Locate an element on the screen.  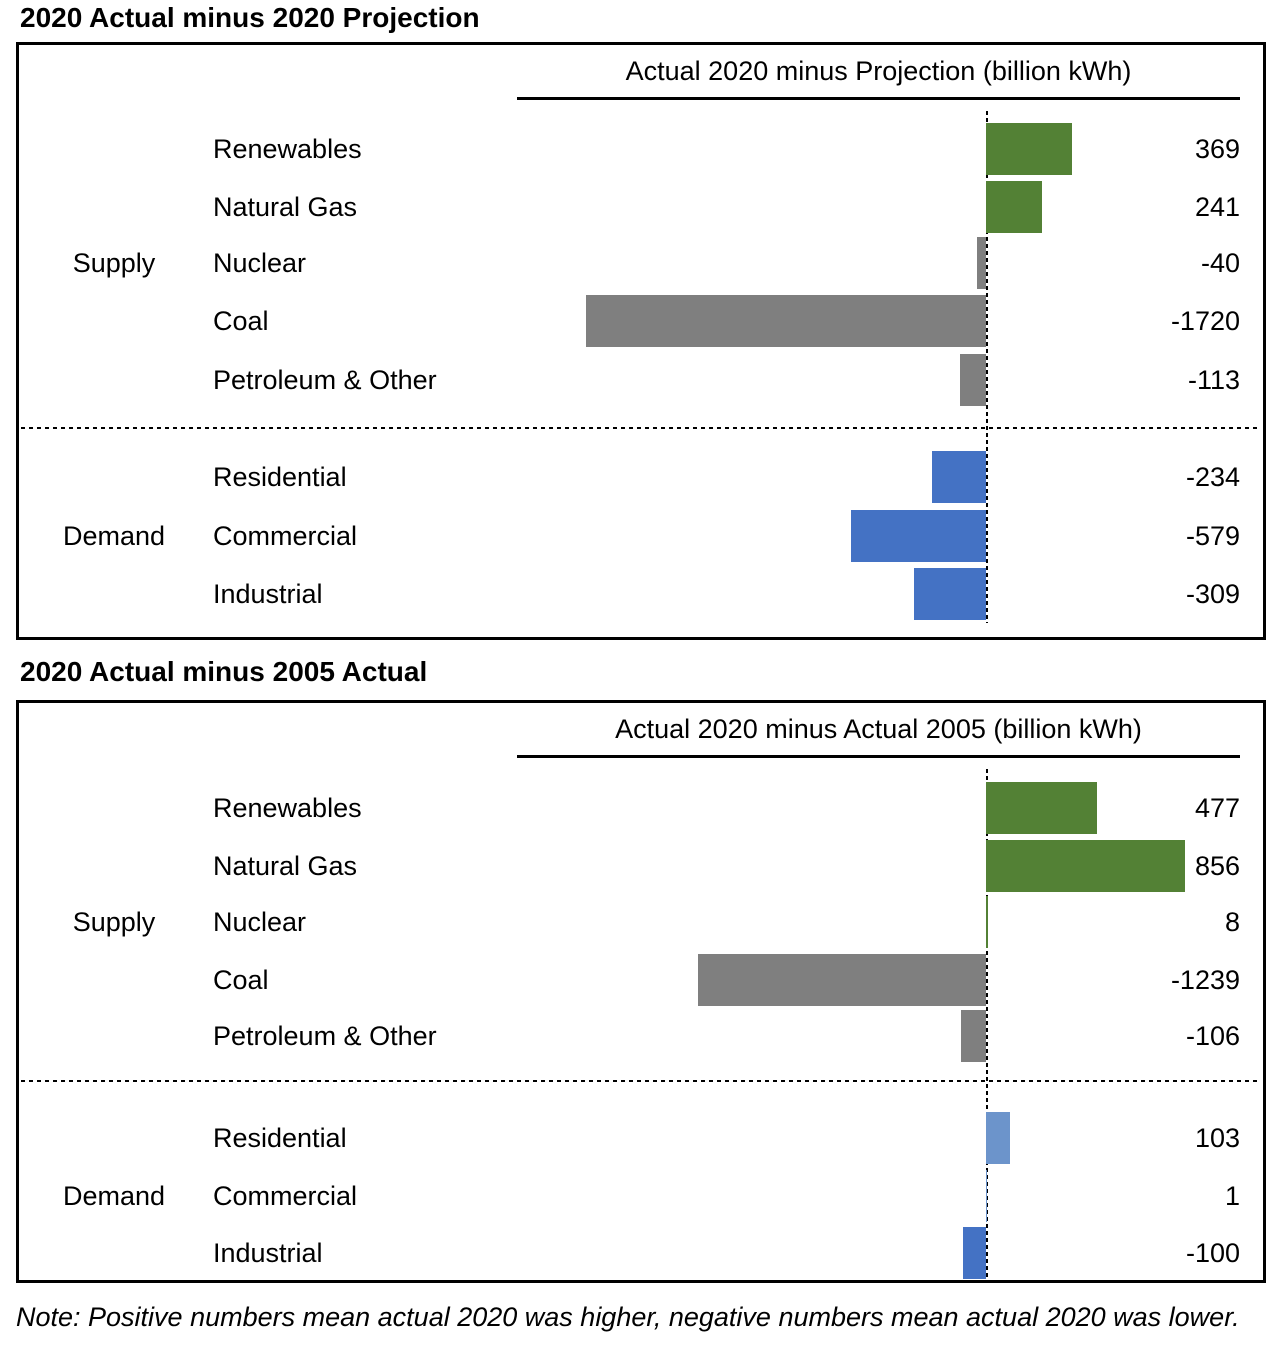
value-label: -113 is located at coordinates (1213, 380).